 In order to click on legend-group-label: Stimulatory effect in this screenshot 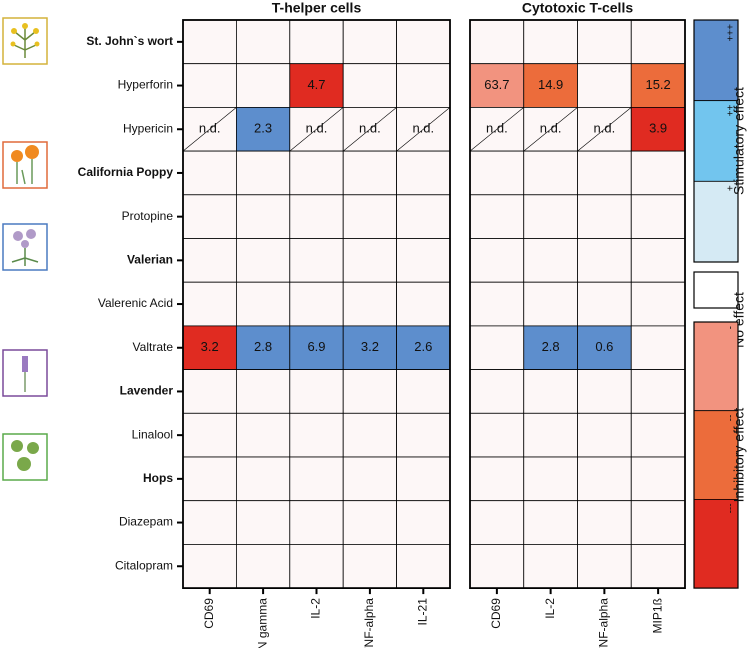, I will do `click(739, 141)`.